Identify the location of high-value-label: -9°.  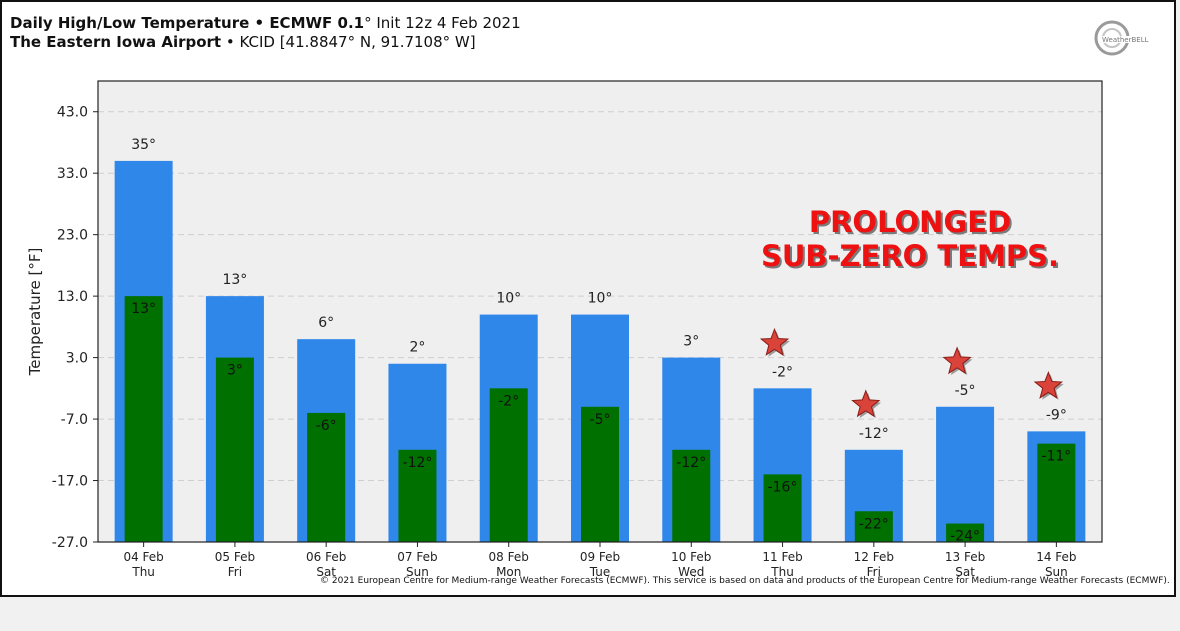
(1056, 415).